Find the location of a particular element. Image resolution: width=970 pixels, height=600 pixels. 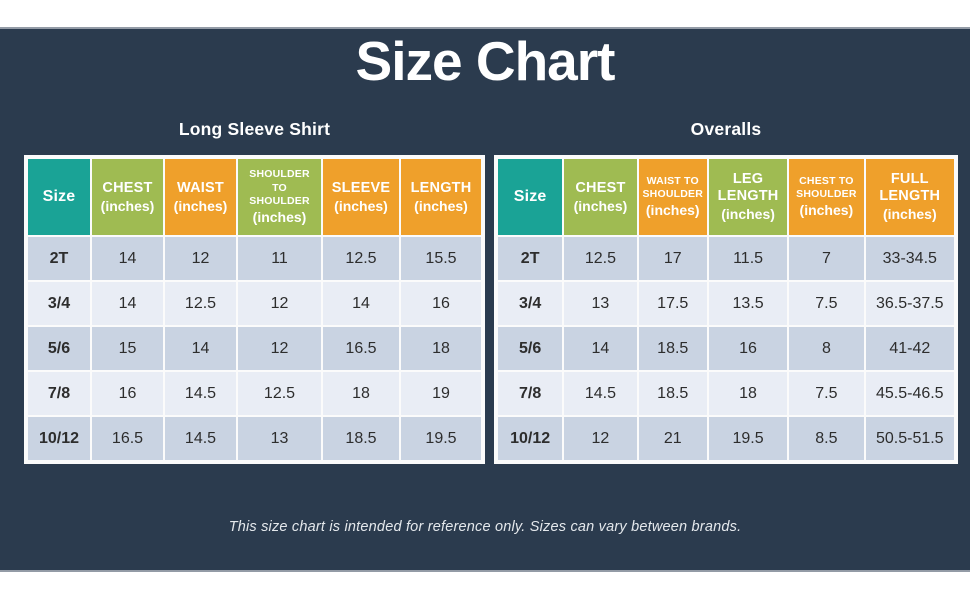

column-header: FULL LENGTH (inches) is located at coordinates (909, 197).